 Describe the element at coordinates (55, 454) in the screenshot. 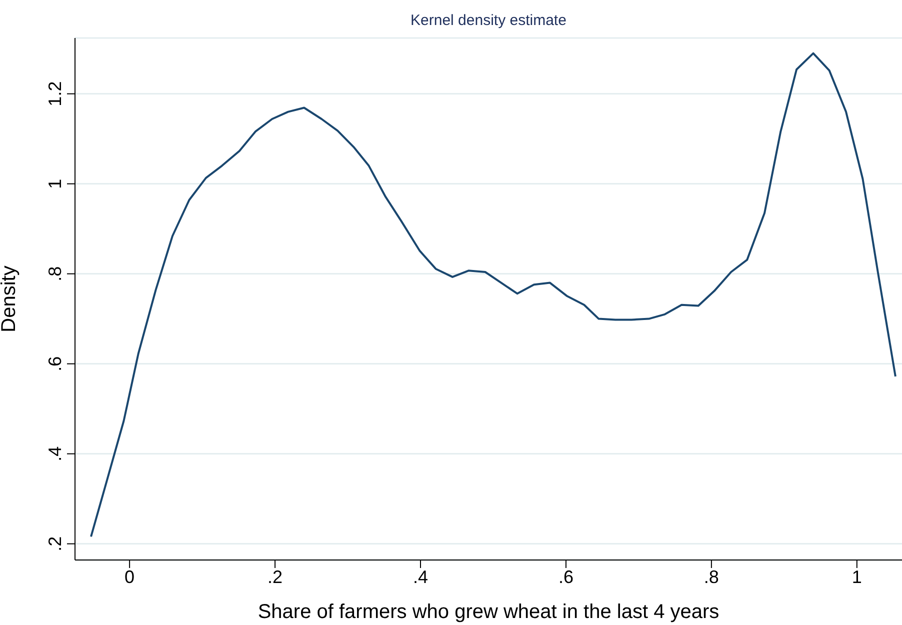

I see `y-tick-label: .4` at that location.